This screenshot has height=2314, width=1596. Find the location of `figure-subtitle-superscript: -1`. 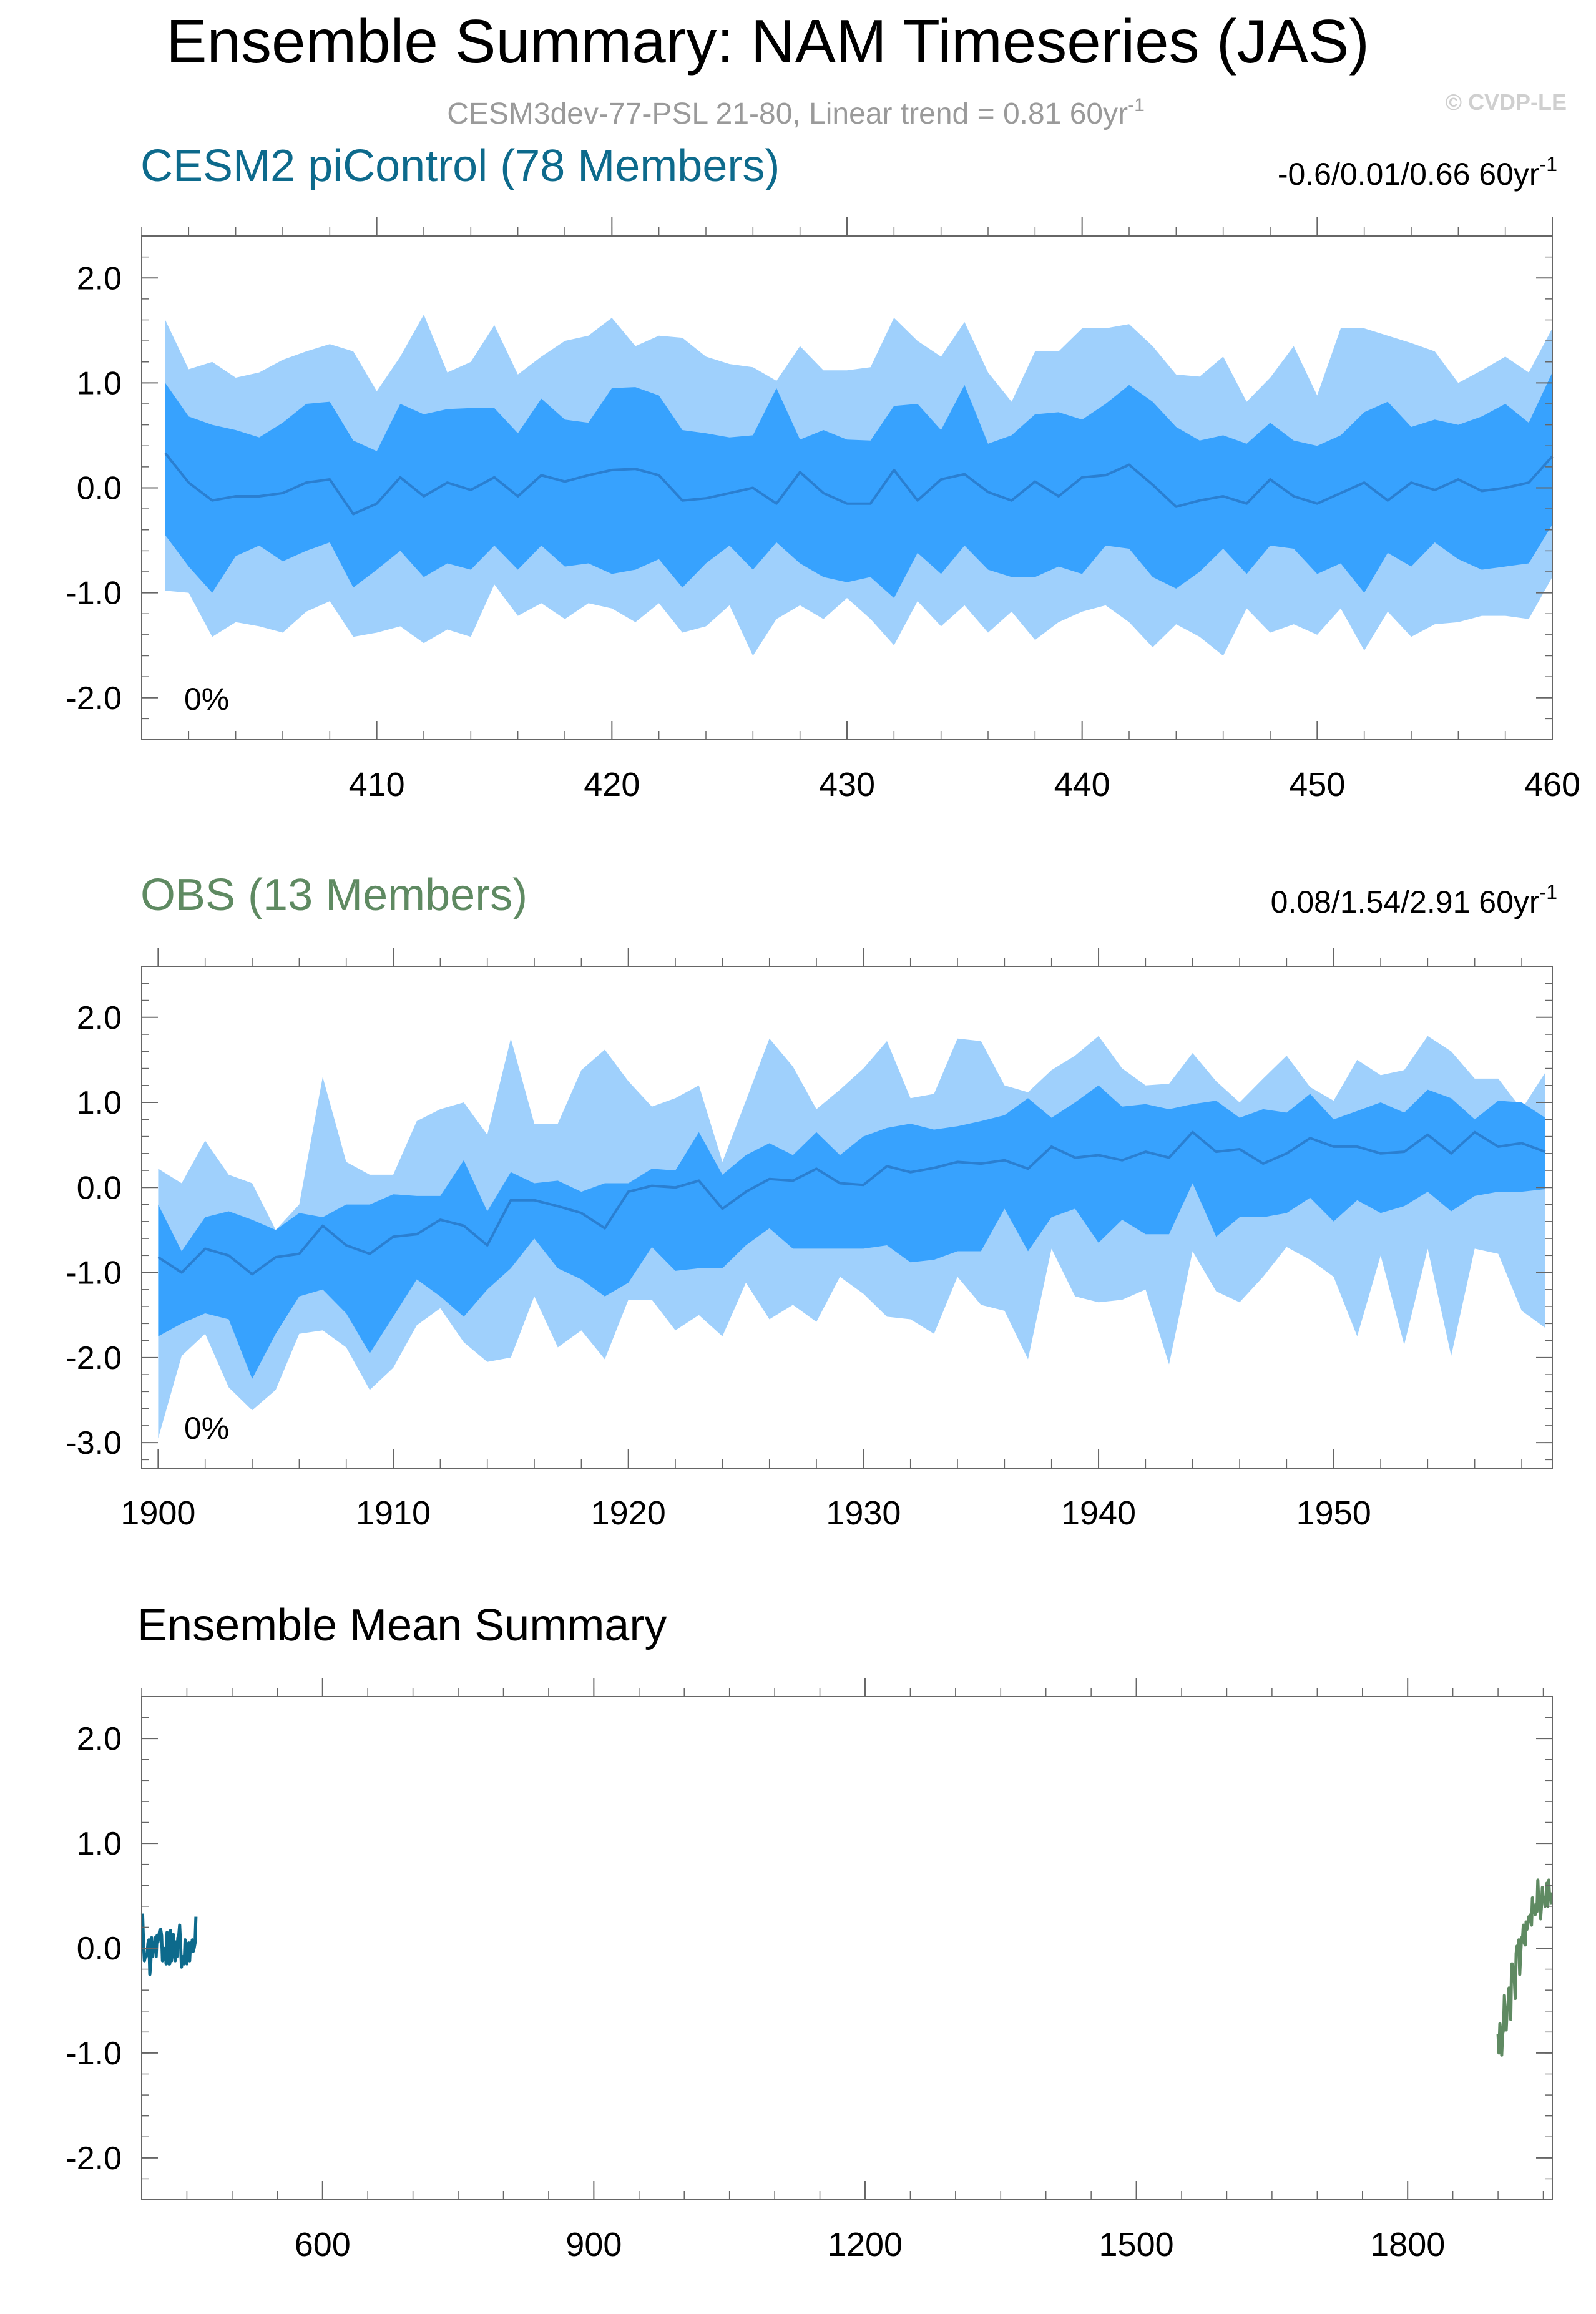

figure-subtitle-superscript: -1 is located at coordinates (1136, 105).